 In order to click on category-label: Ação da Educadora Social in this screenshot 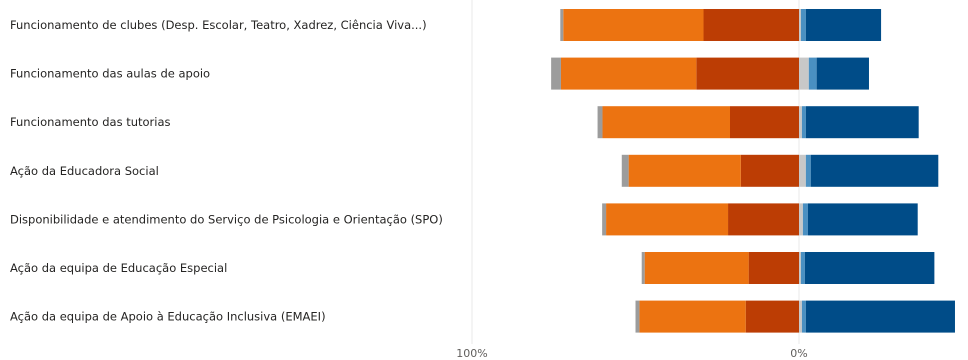, I will do `click(84, 171)`.